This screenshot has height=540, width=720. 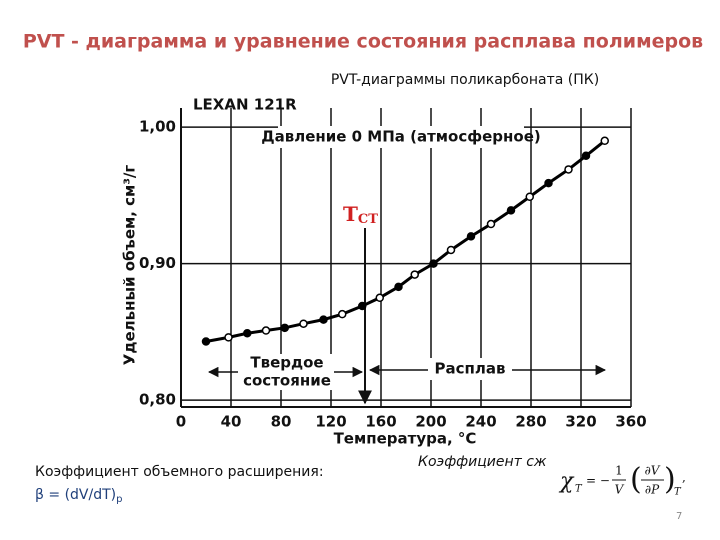 I want to click on chi-sub: T, so click(x=579, y=489).